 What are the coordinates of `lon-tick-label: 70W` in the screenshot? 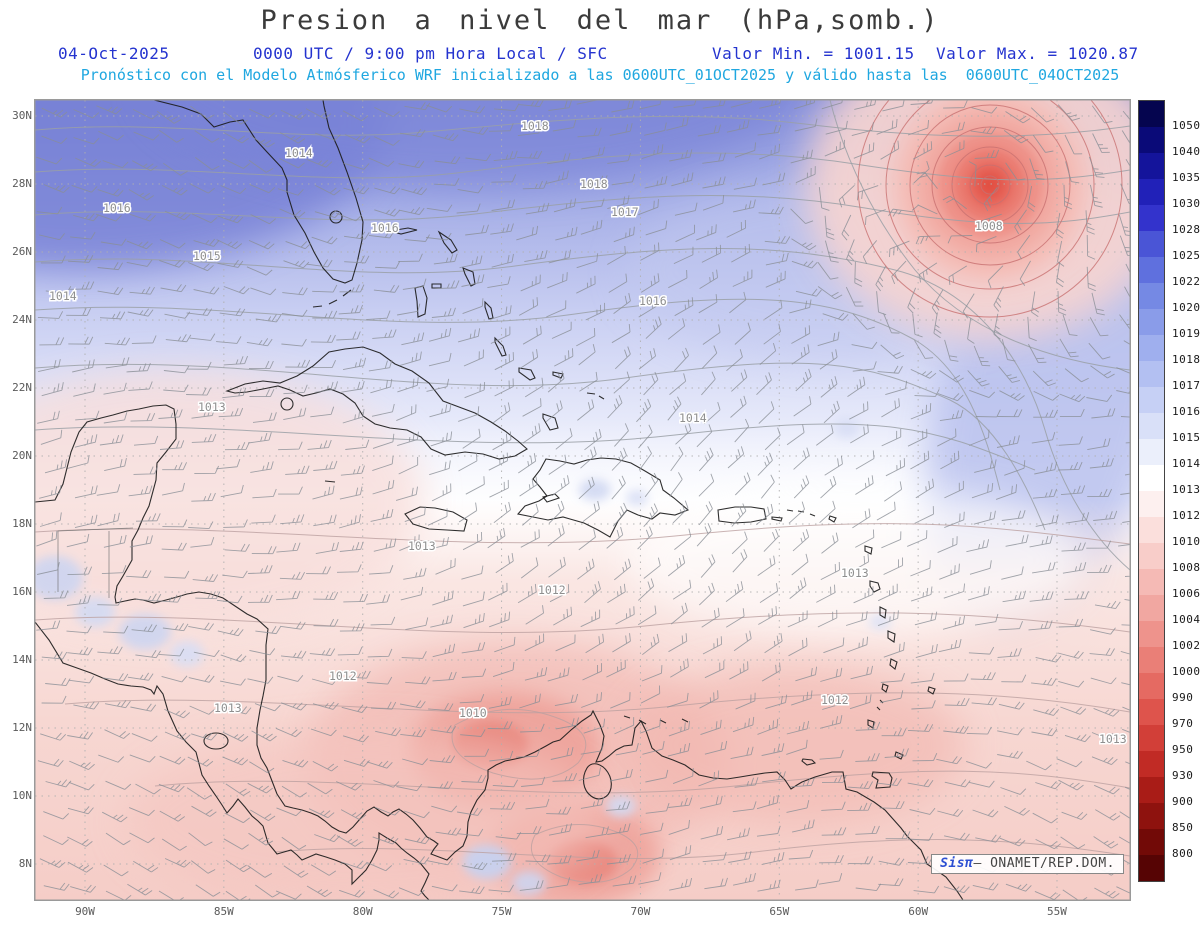 It's located at (640, 911).